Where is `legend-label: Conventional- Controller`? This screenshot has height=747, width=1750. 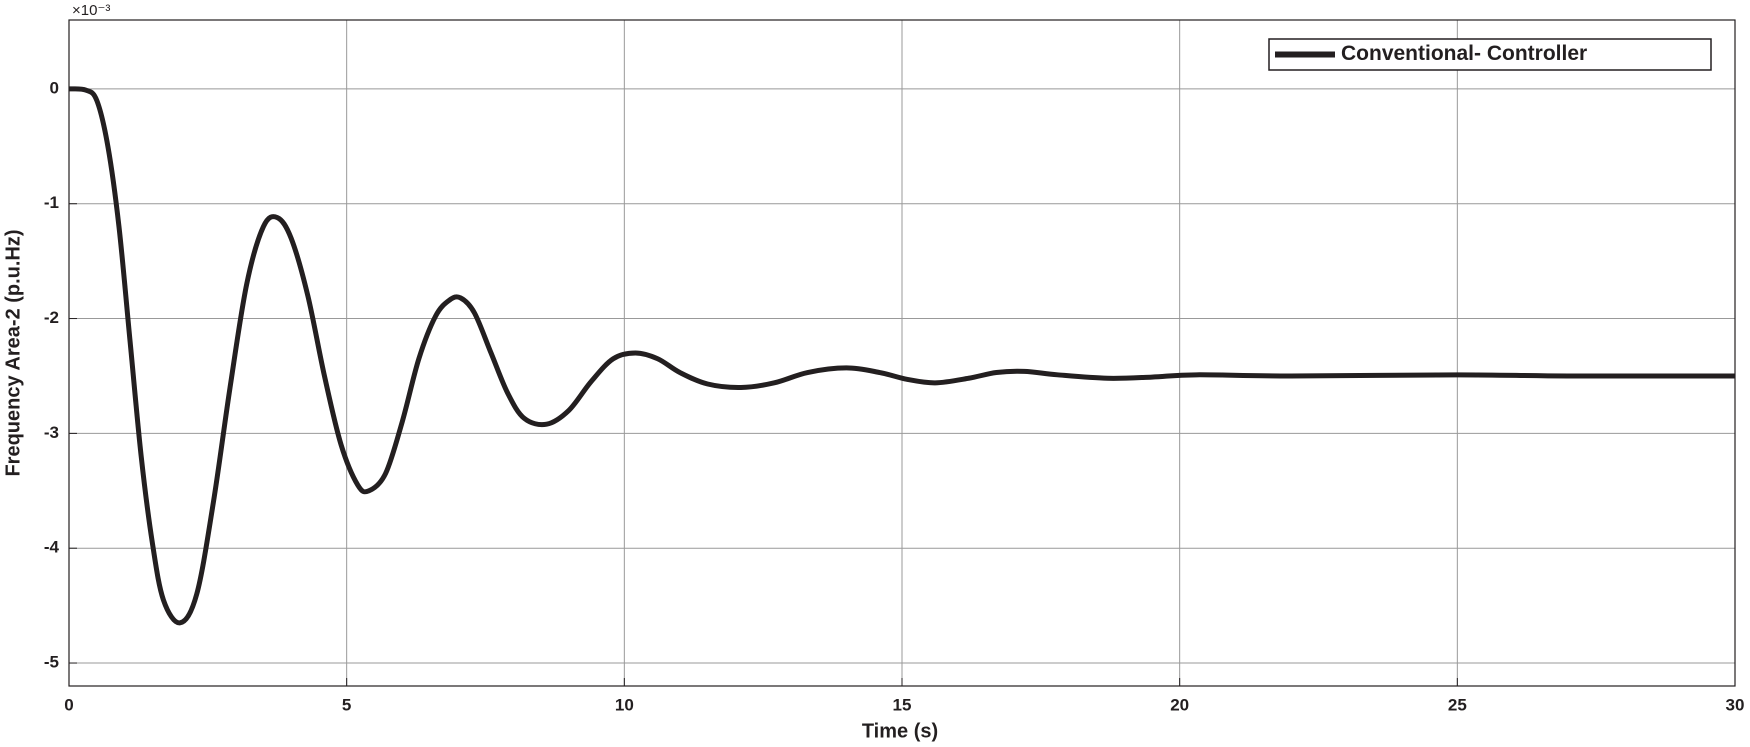 legend-label: Conventional- Controller is located at coordinates (1464, 53).